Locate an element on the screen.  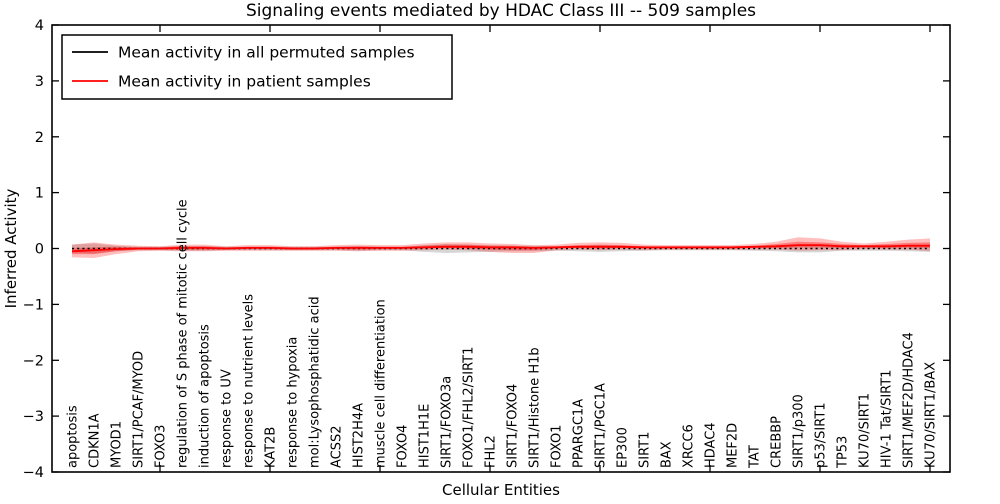
y-tick-label: 3 is located at coordinates (39, 82).